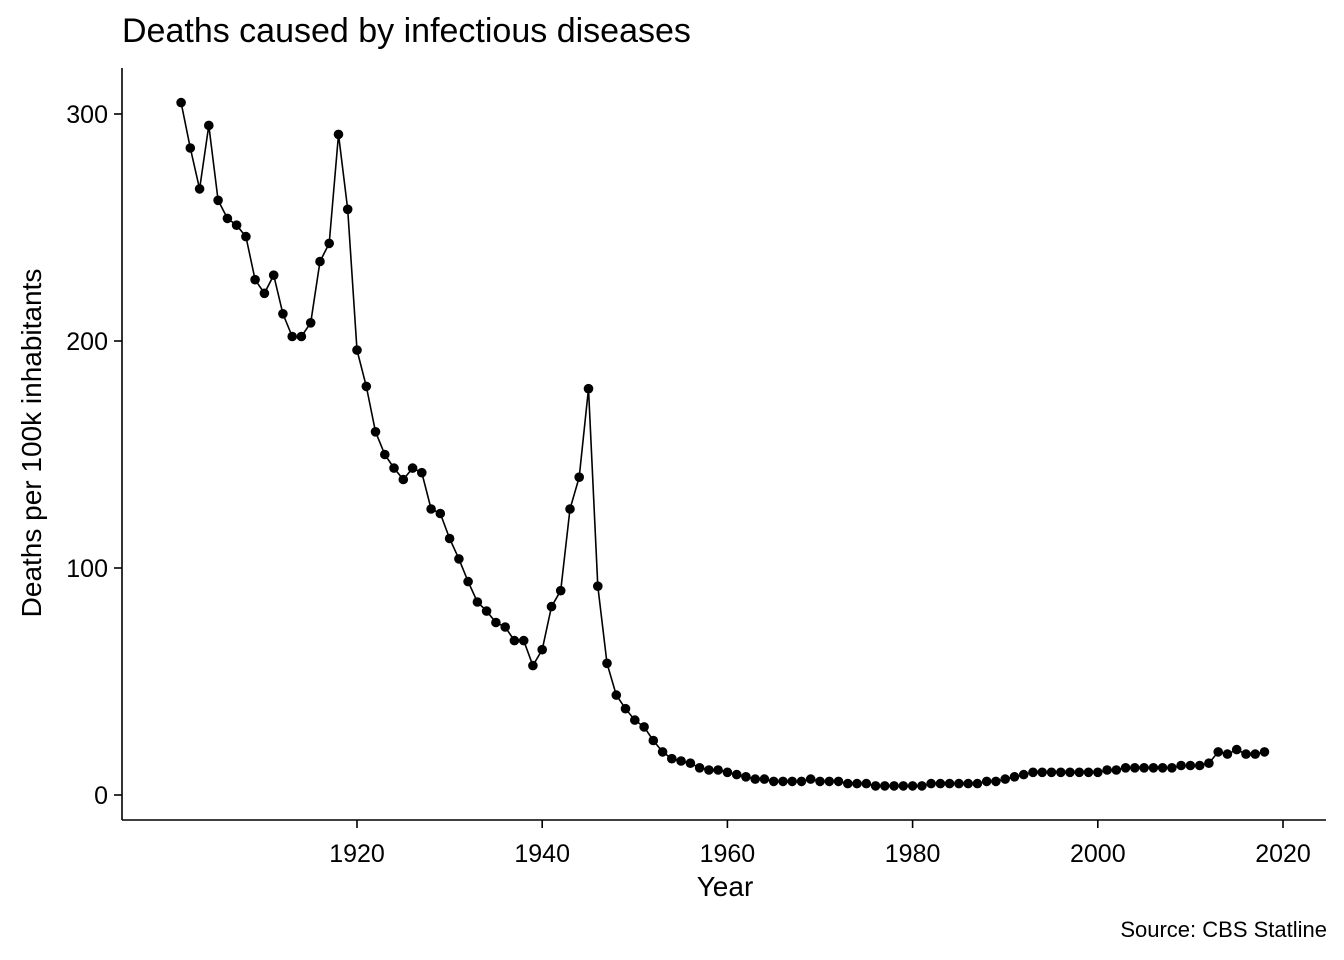 This screenshot has width=1344, height=960. I want to click on x-axis-title: Year, so click(725, 886).